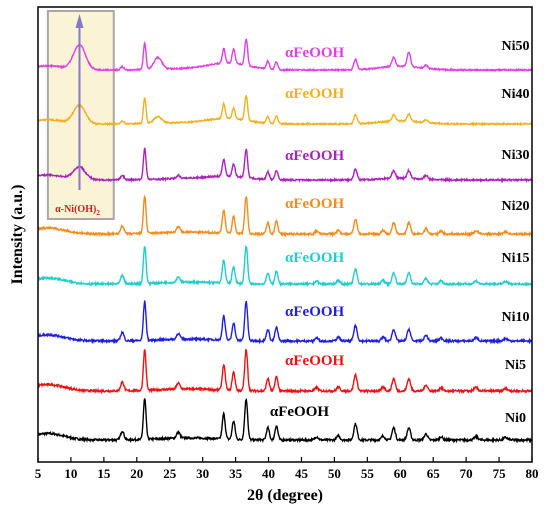  Describe the element at coordinates (516, 46) in the screenshot. I see `sample-label-ni50: Ni50` at that location.